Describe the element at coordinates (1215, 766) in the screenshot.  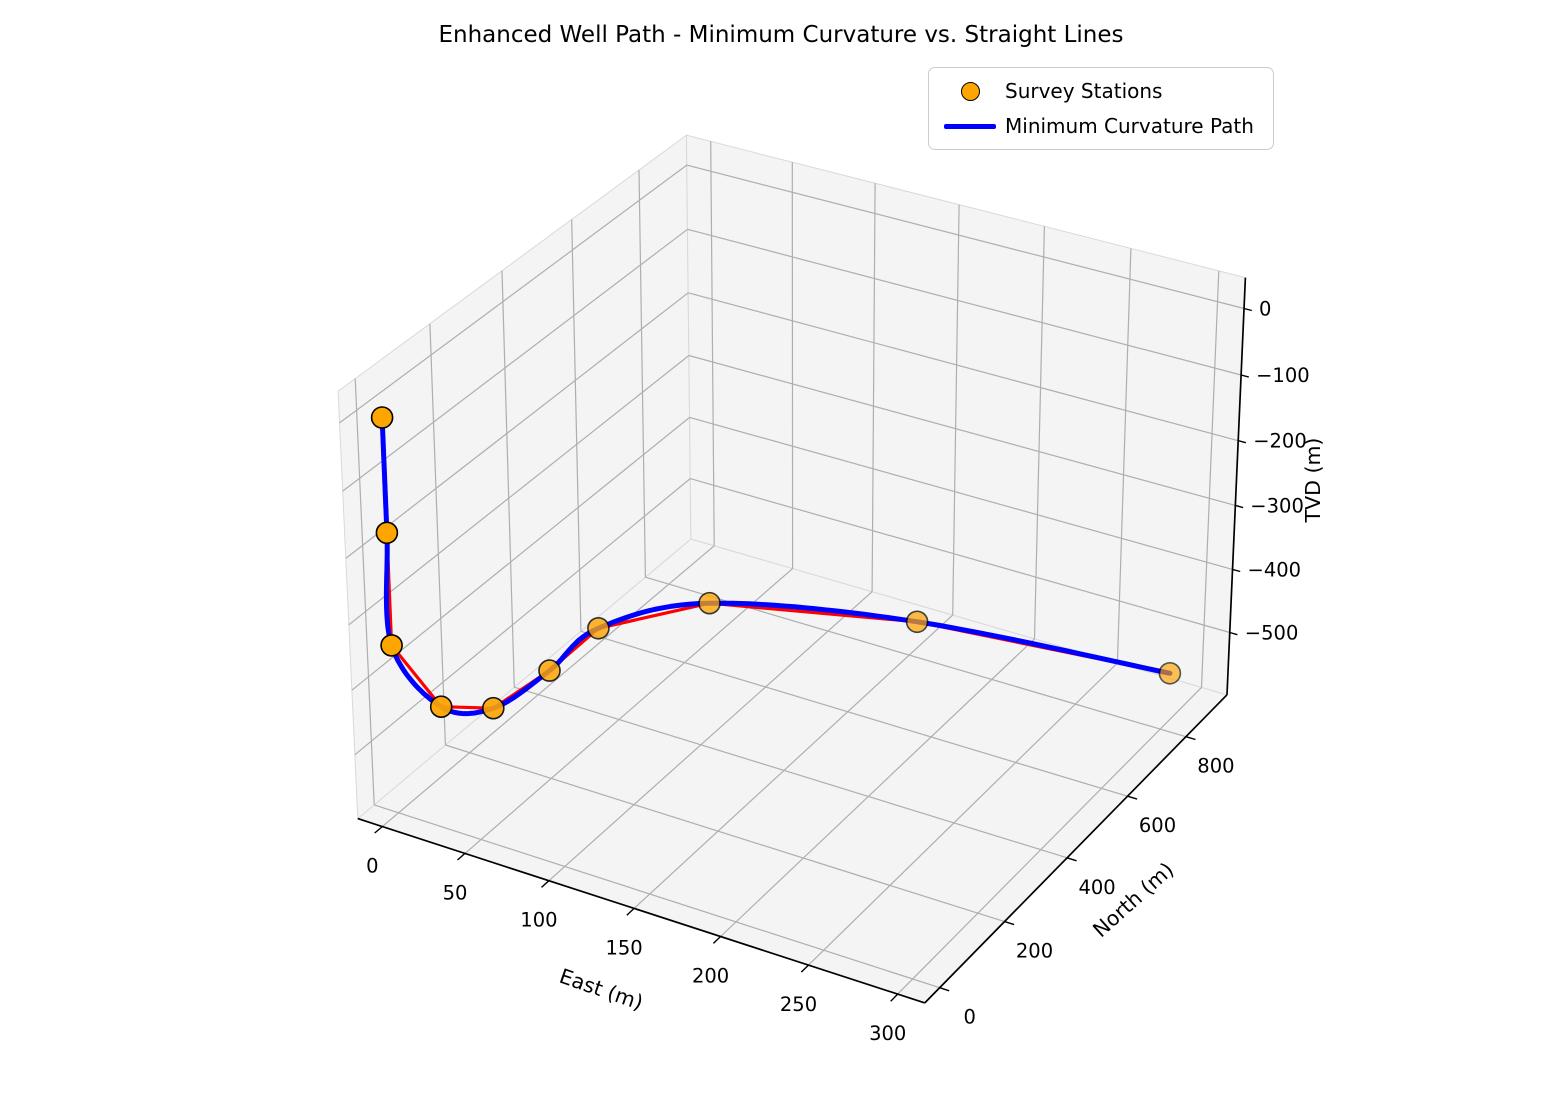
I see `north-tick-label: 800` at that location.